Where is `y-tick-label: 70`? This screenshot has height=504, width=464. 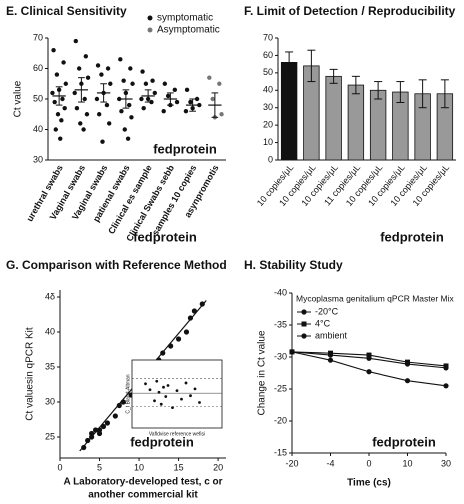
y-tick-label: 70 is located at coordinates (268, 37).